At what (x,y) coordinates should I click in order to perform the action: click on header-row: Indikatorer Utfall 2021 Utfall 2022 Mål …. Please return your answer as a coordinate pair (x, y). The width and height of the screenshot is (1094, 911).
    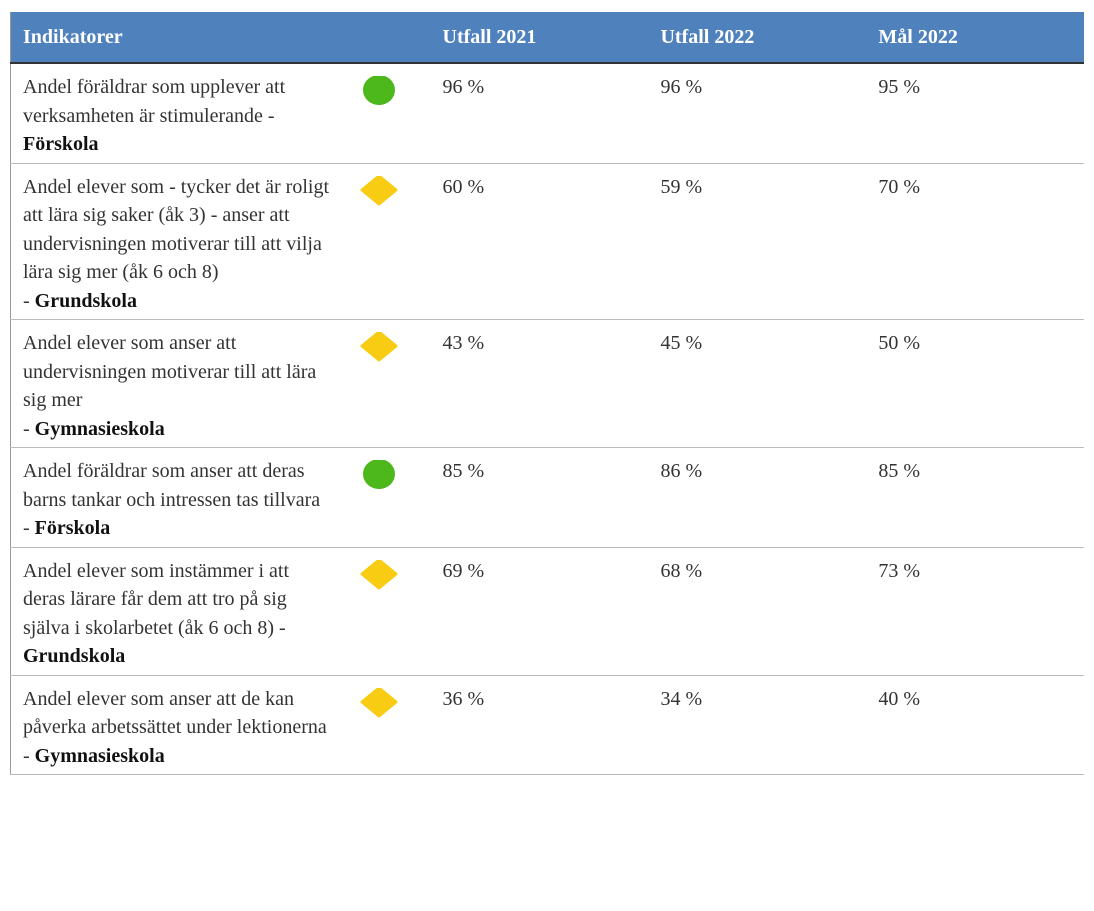
    Looking at the image, I should click on (547, 38).